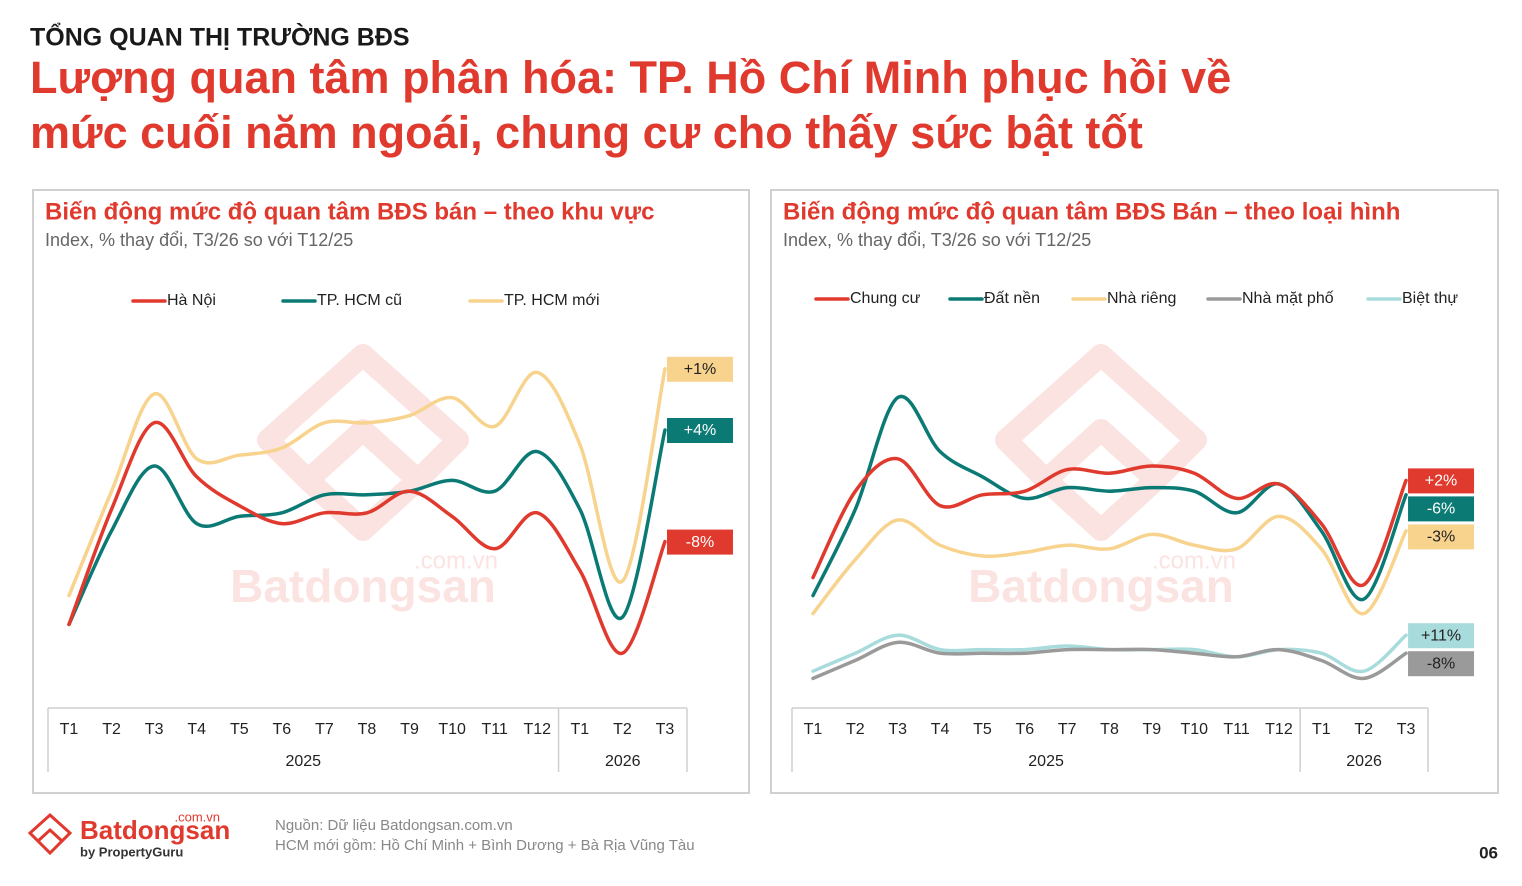  I want to click on end-label: +2%, so click(1441, 481).